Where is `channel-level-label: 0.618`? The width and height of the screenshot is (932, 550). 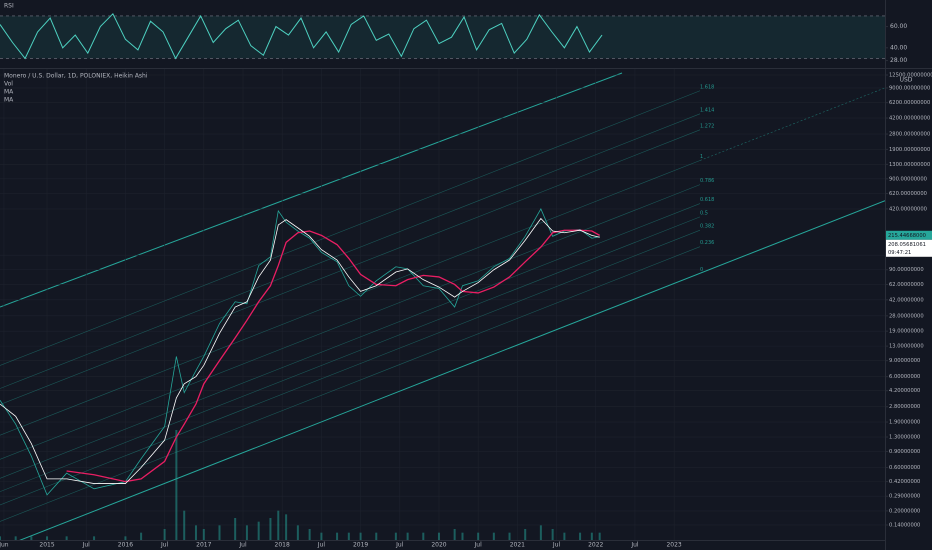 channel-level-label: 0.618 is located at coordinates (707, 200).